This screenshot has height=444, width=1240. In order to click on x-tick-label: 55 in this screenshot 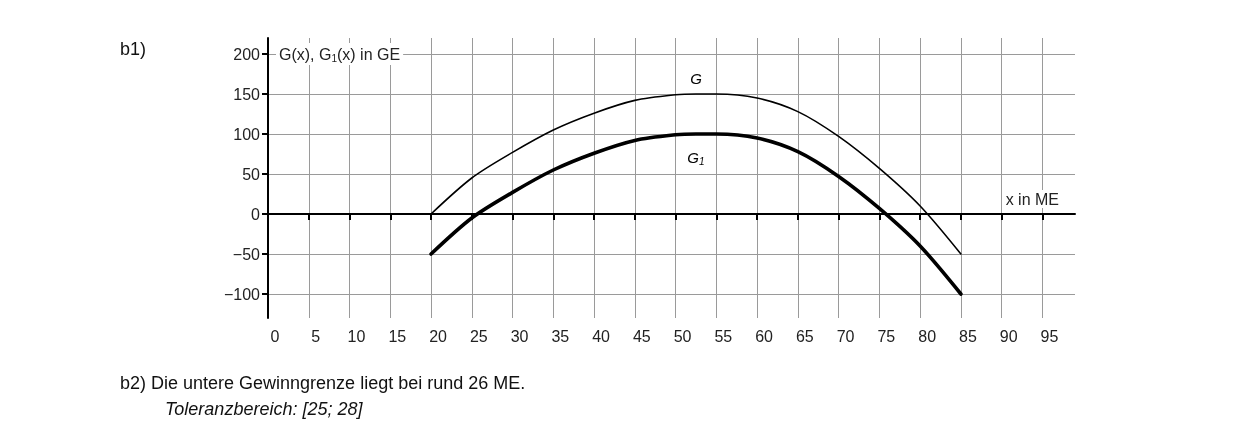, I will do `click(723, 336)`.